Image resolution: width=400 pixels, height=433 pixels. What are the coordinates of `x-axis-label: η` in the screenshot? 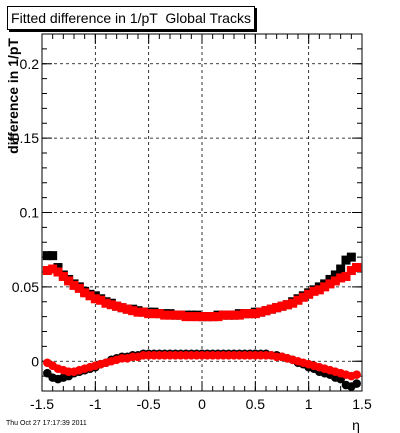 It's located at (356, 425).